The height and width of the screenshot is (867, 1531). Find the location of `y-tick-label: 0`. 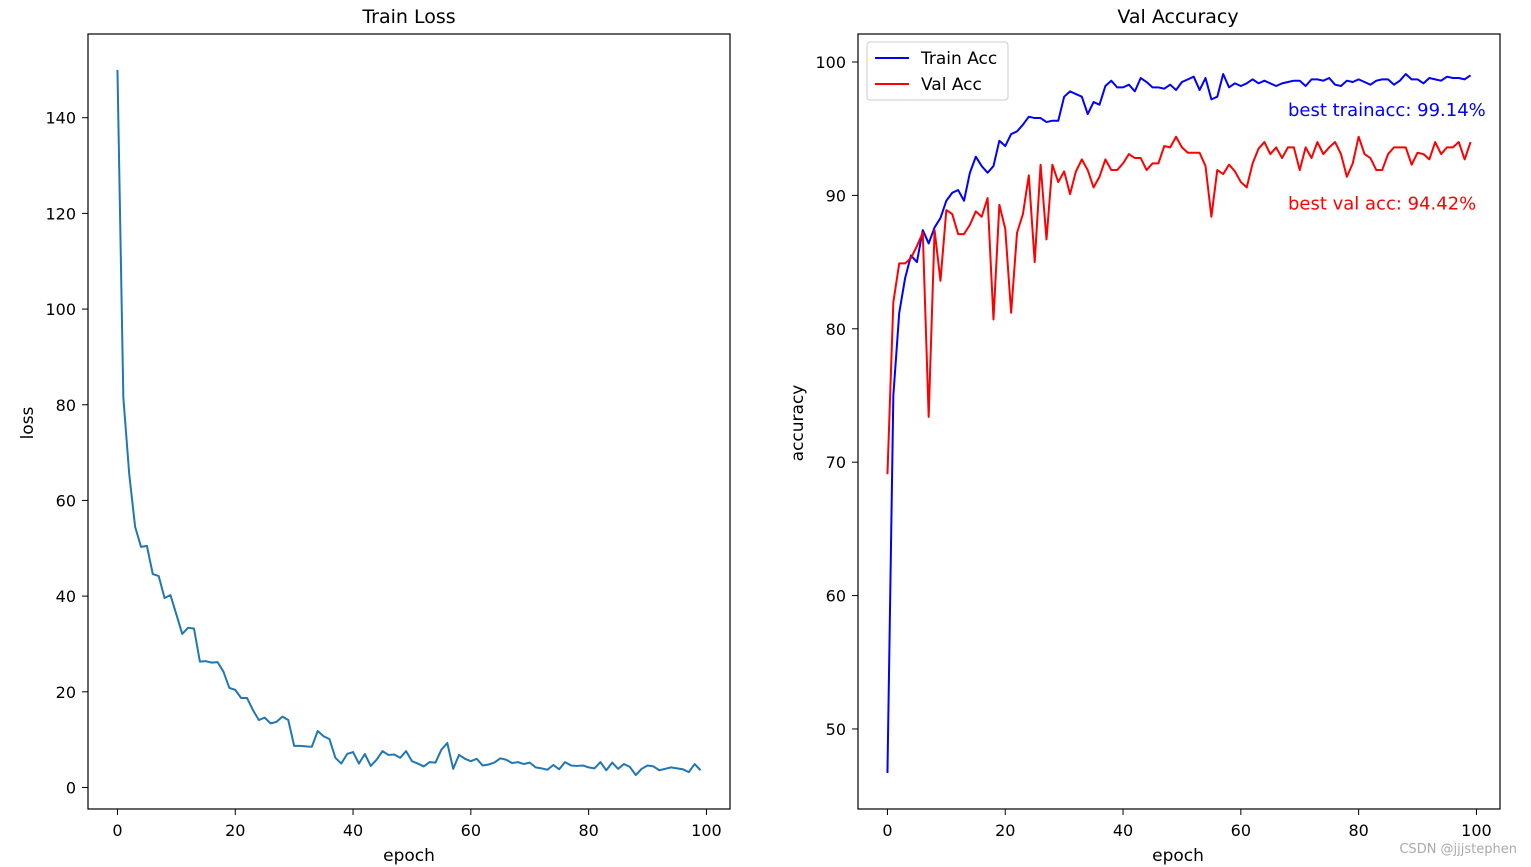

y-tick-label: 0 is located at coordinates (71, 787).